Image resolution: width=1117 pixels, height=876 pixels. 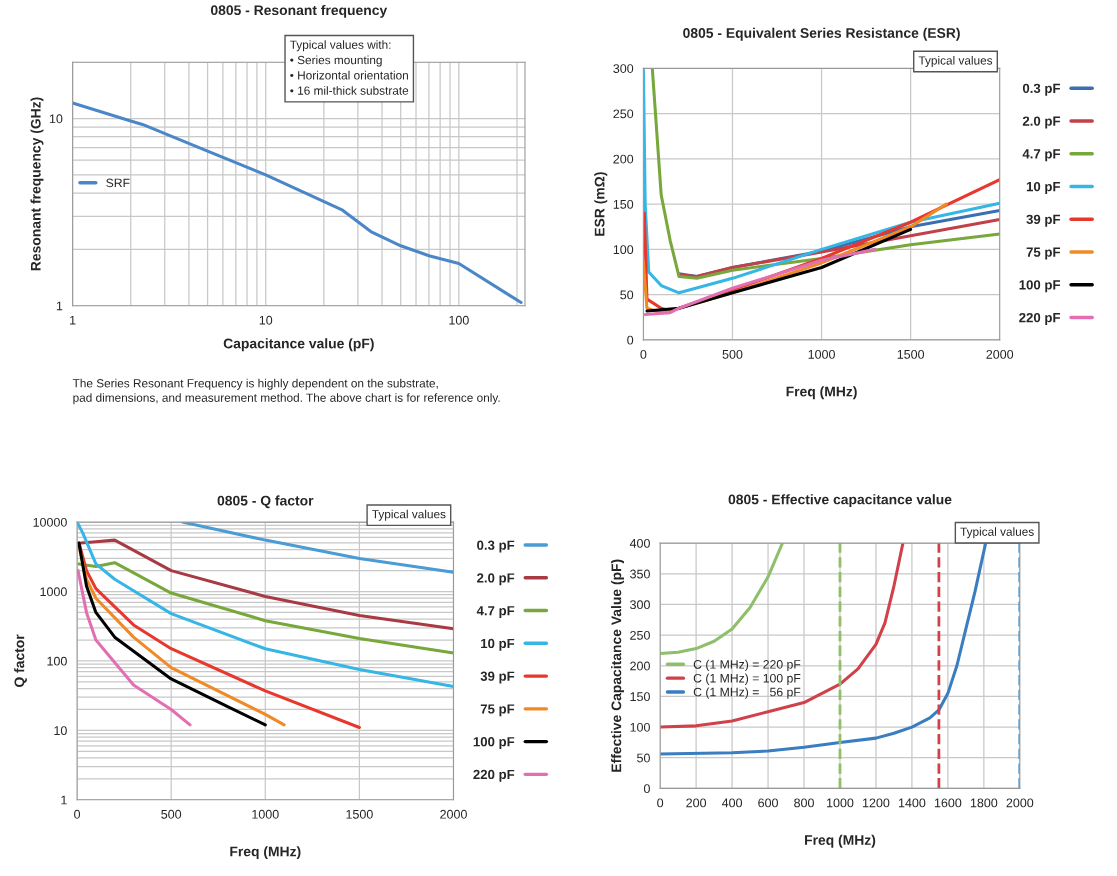 What do you see at coordinates (732, 803) in the screenshot?
I see `x-tick-label: 400` at bounding box center [732, 803].